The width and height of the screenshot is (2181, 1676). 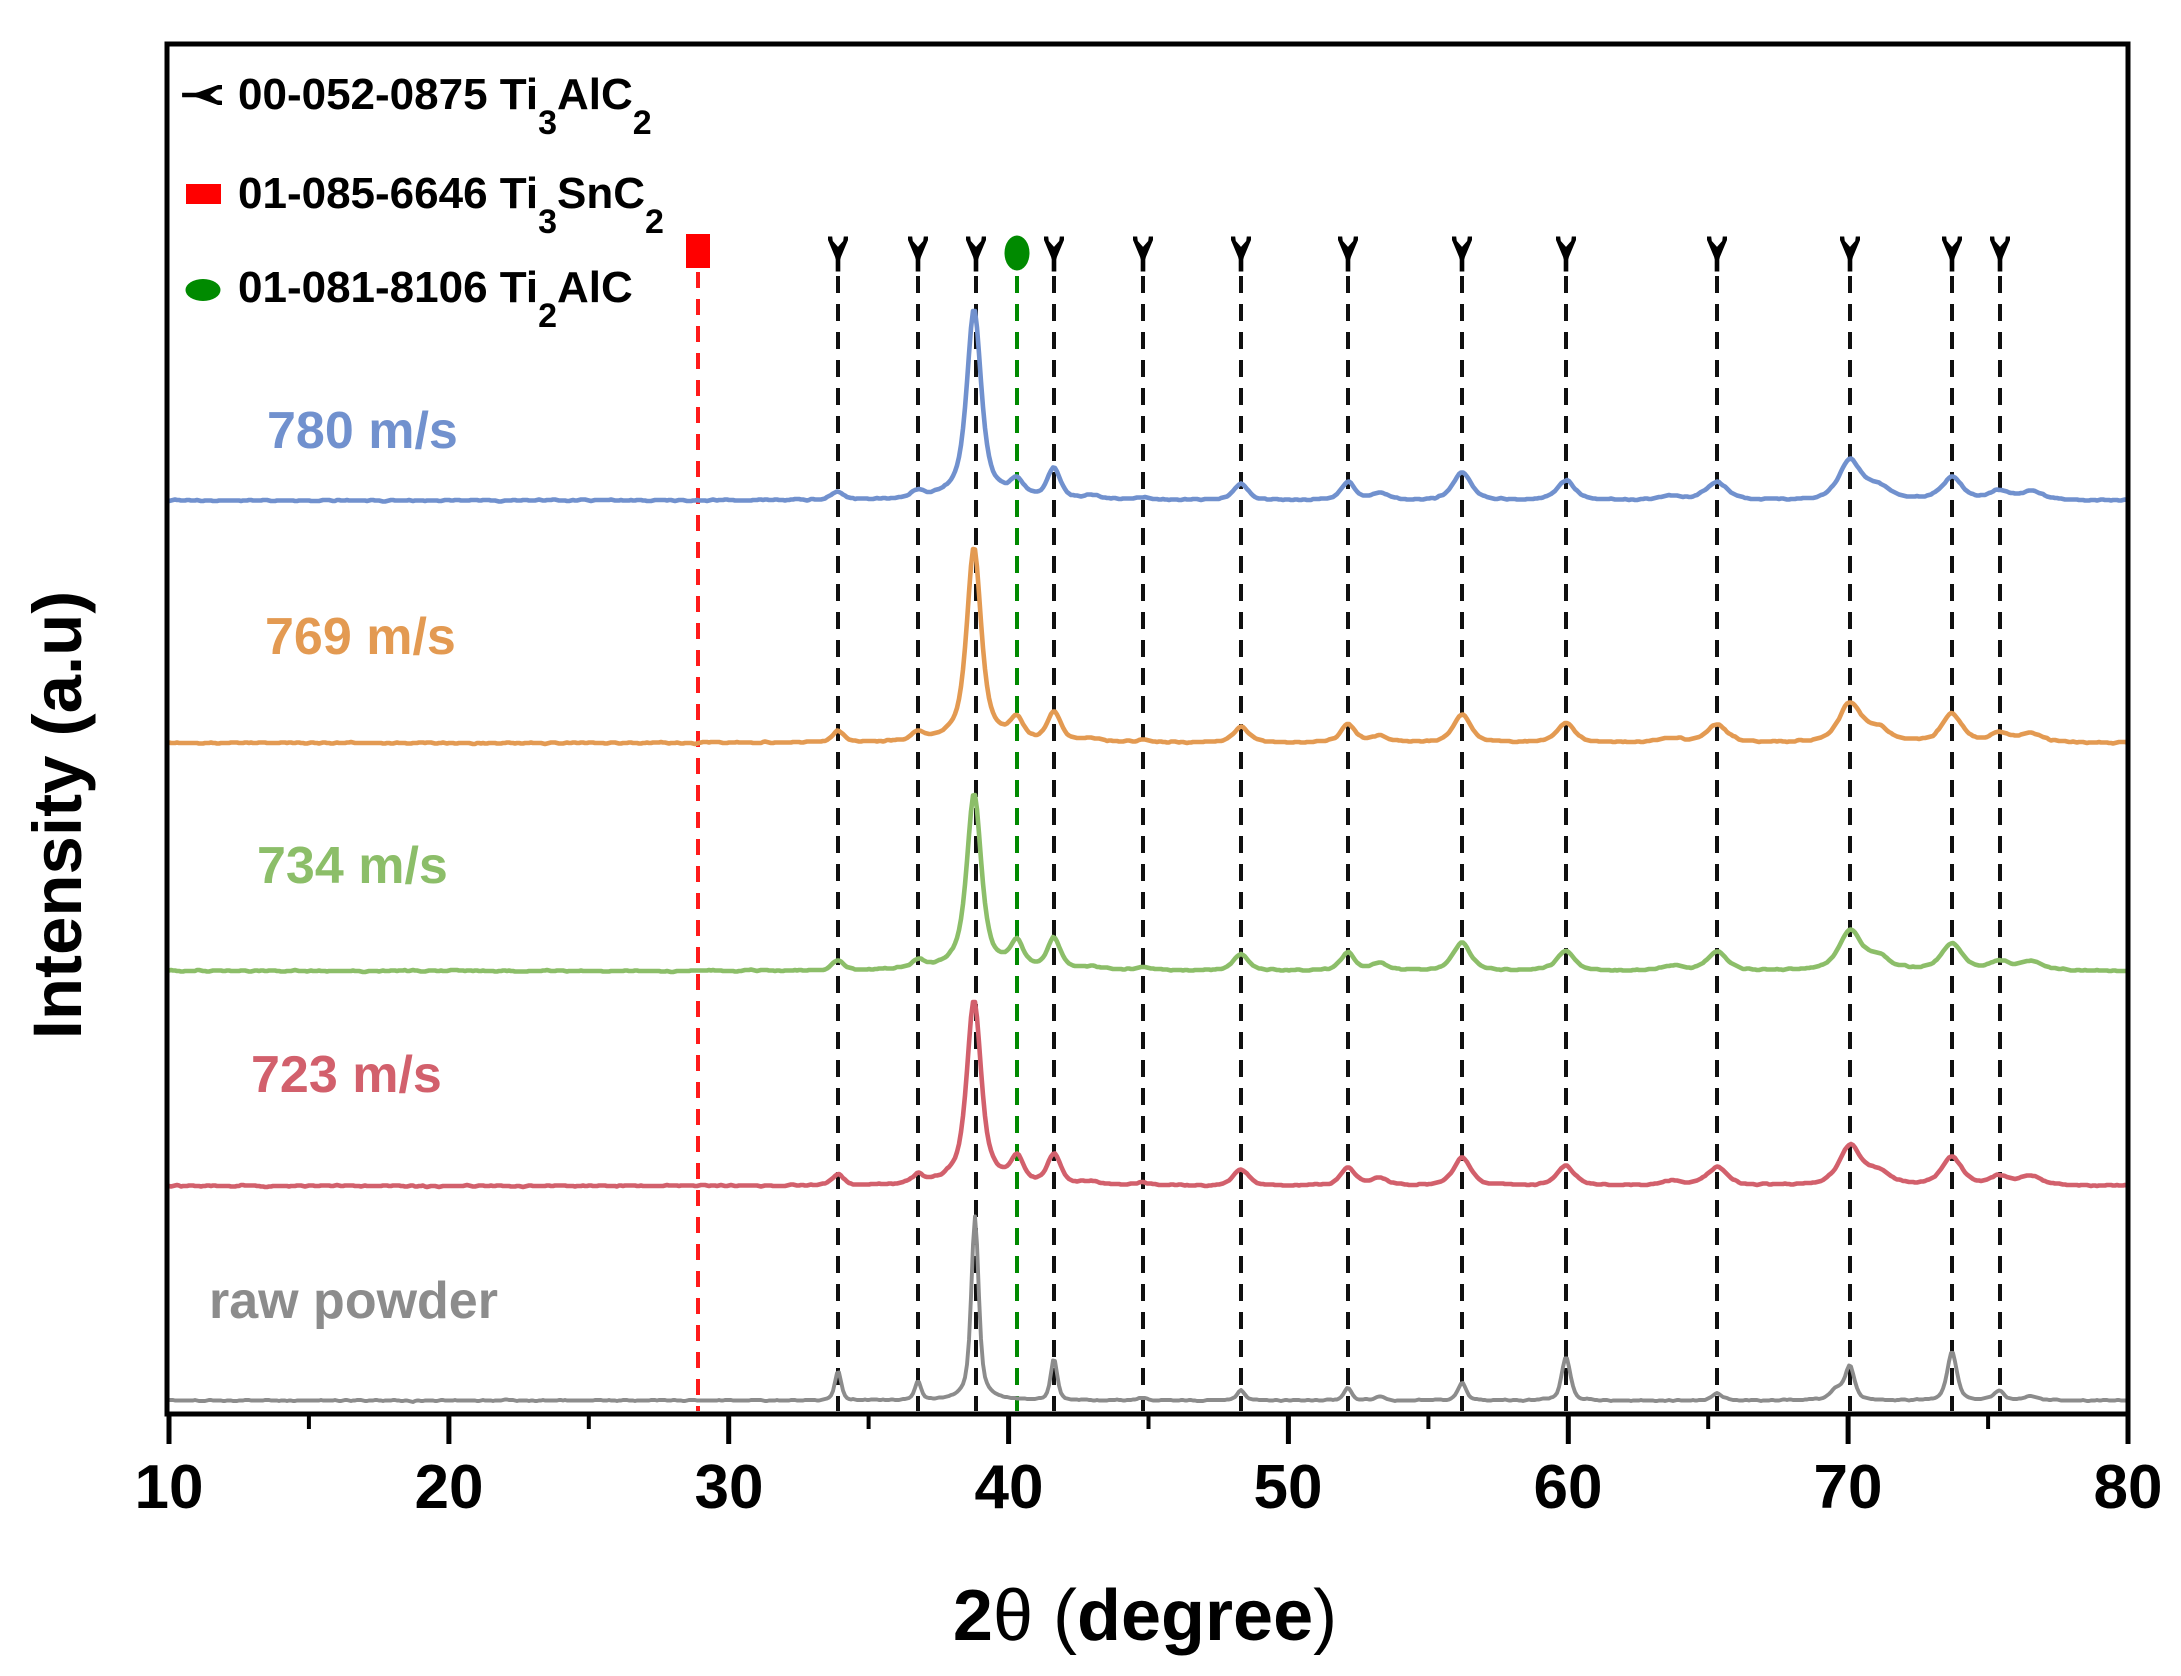 What do you see at coordinates (1568, 1487) in the screenshot?
I see `svg-text: 60` at bounding box center [1568, 1487].